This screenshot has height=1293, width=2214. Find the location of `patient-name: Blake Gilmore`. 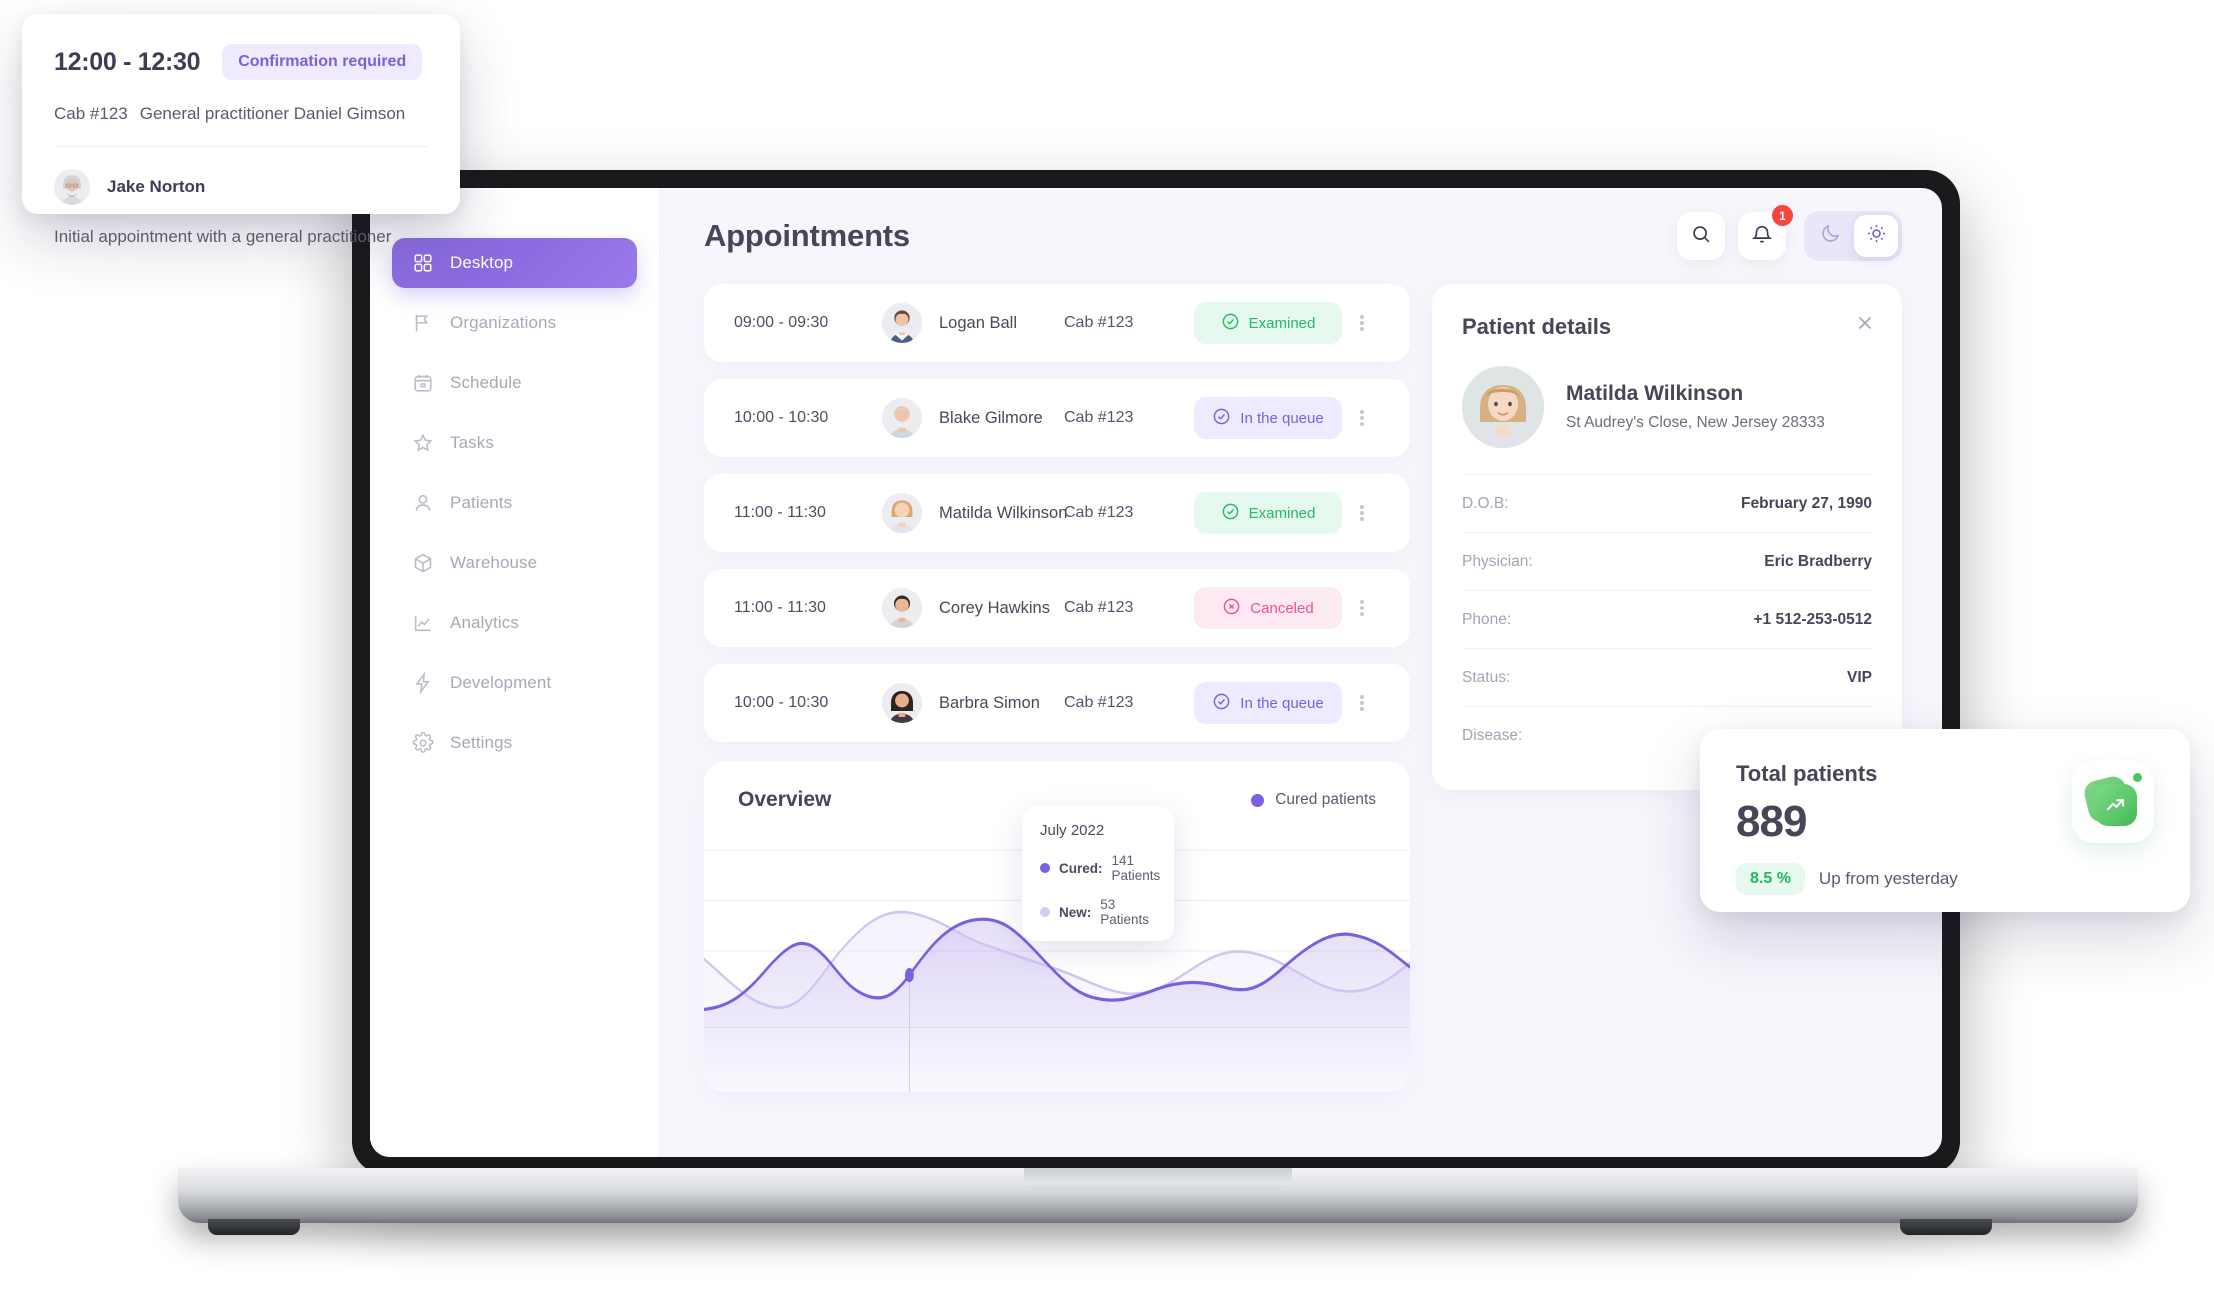

patient-name: Blake Gilmore is located at coordinates (991, 417).